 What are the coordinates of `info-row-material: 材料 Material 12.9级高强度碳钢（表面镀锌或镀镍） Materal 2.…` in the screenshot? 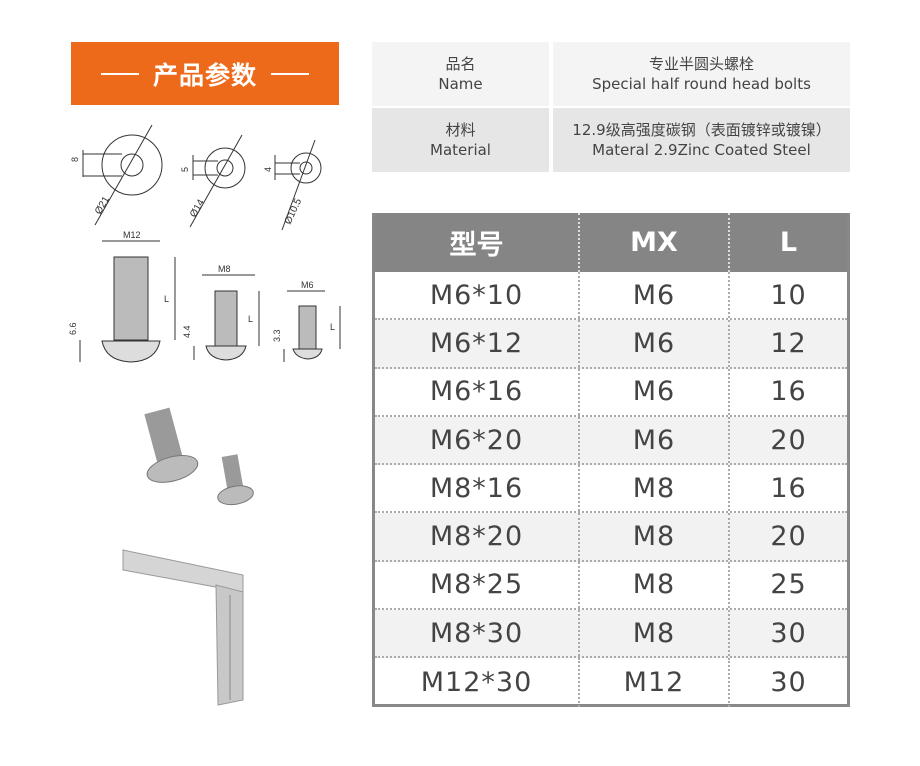 It's located at (611, 140).